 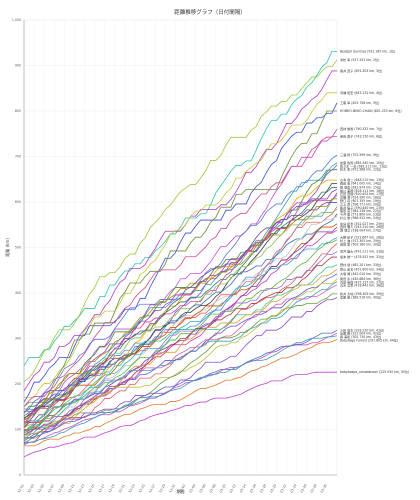 What do you see at coordinates (360, 278) in the screenshot?
I see `series-end-label: 柴田 泰 (430.884 km, 36位)` at bounding box center [360, 278].